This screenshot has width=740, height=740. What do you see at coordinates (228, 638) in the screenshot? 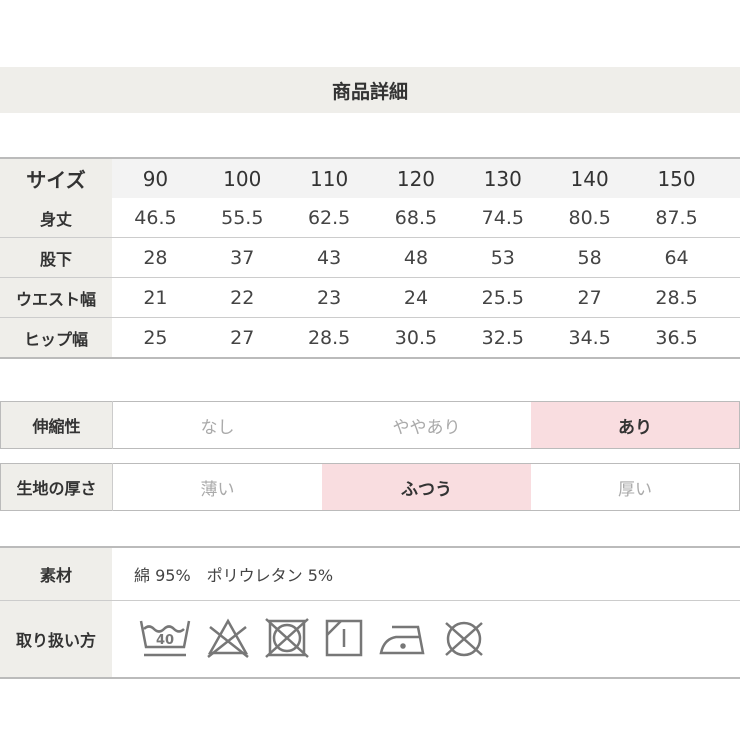
I see `no-bleach-icon` at bounding box center [228, 638].